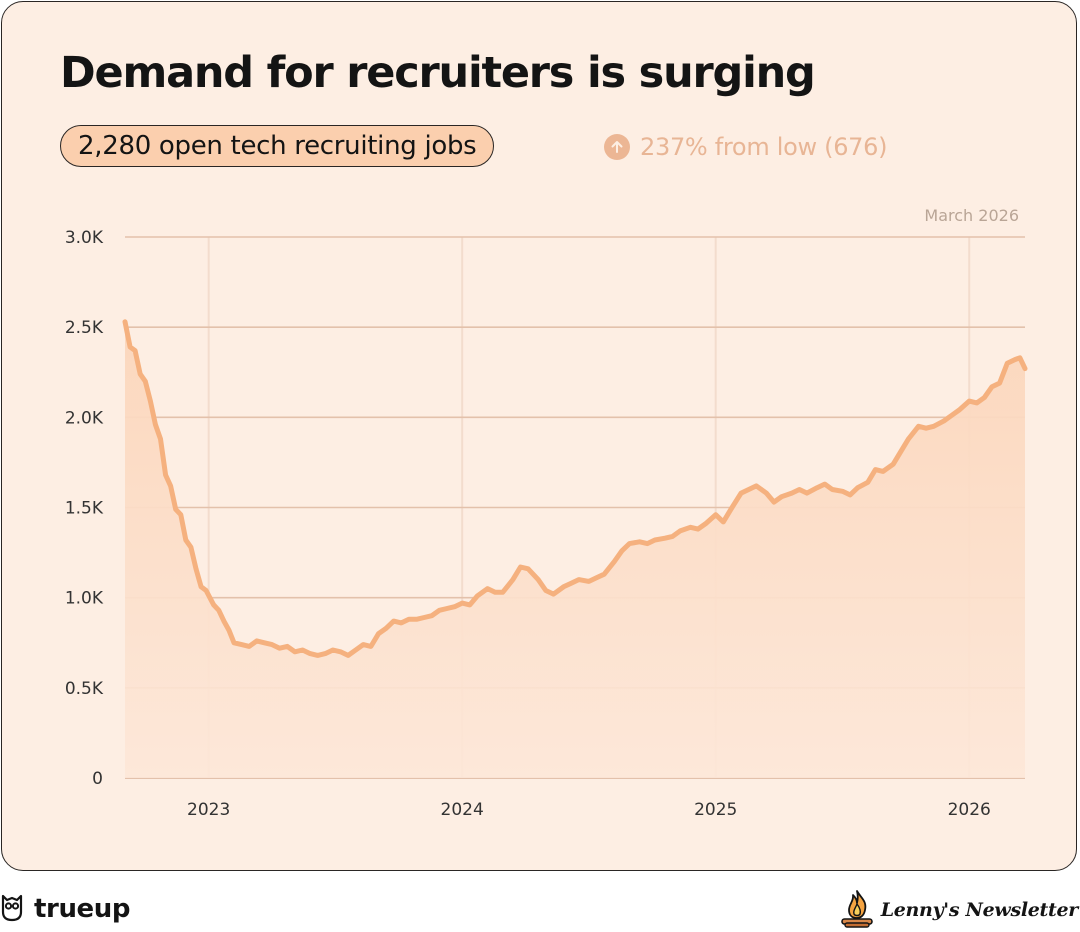 Image resolution: width=1080 pixels, height=932 pixels. Describe the element at coordinates (438, 73) in the screenshot. I see `chart-title: Demand for recruiters is surging` at that location.